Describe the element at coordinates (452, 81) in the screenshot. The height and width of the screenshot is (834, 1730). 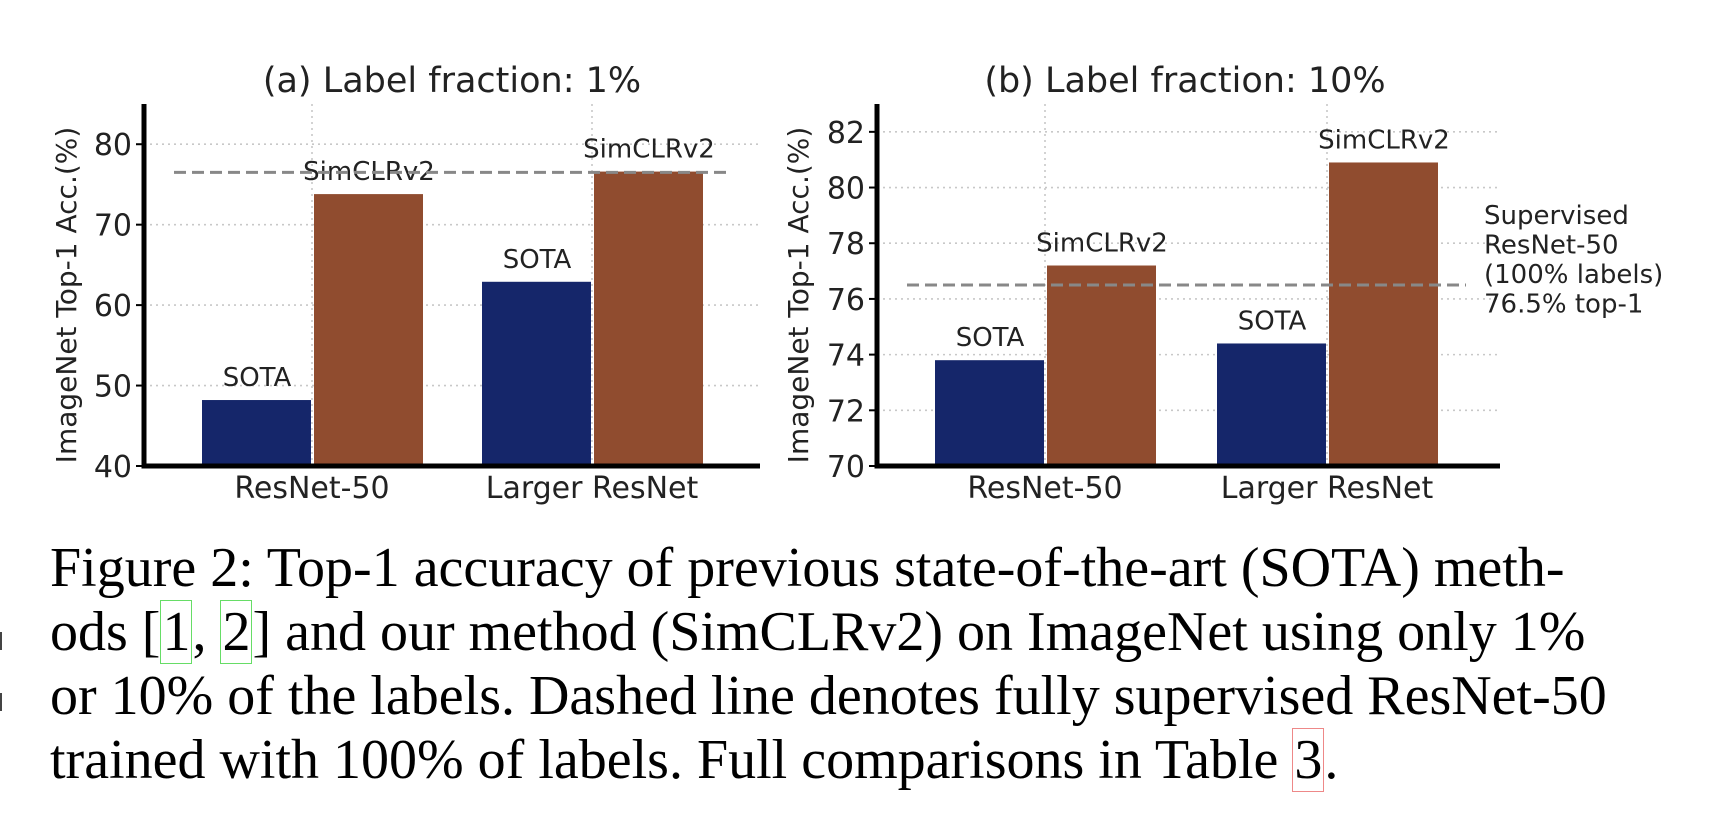
I see `chart-title: (a) Label fraction: 1%` at that location.